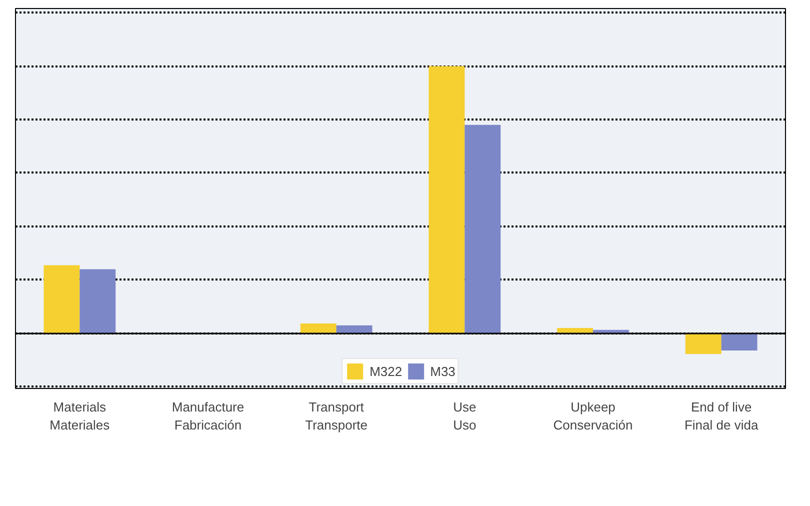  I want to click on x-tick-label: Manufacture Fabricación, so click(208, 416).